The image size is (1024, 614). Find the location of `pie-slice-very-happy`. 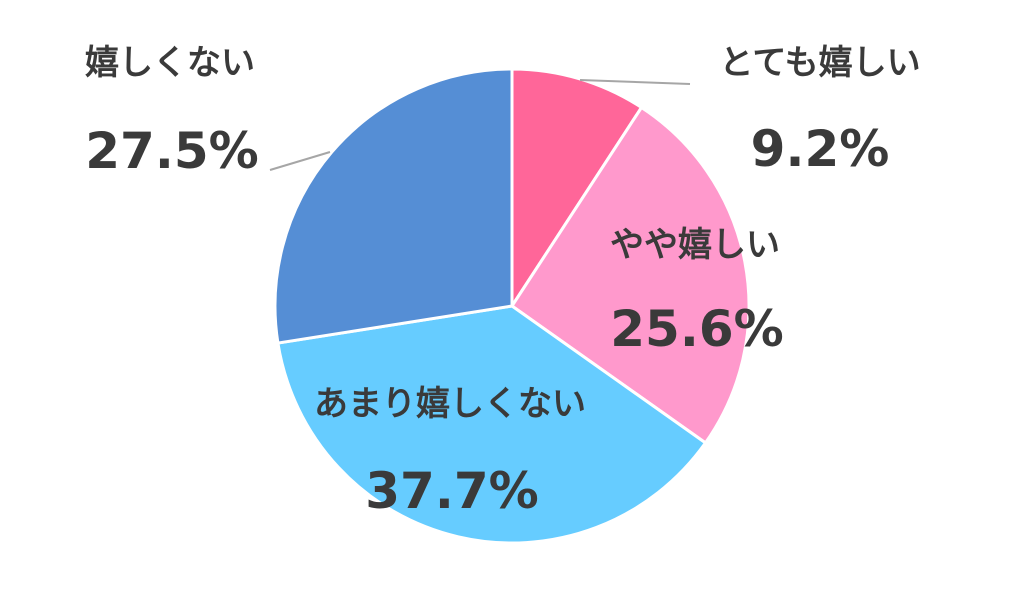

pie-slice-very-happy is located at coordinates (577, 189).